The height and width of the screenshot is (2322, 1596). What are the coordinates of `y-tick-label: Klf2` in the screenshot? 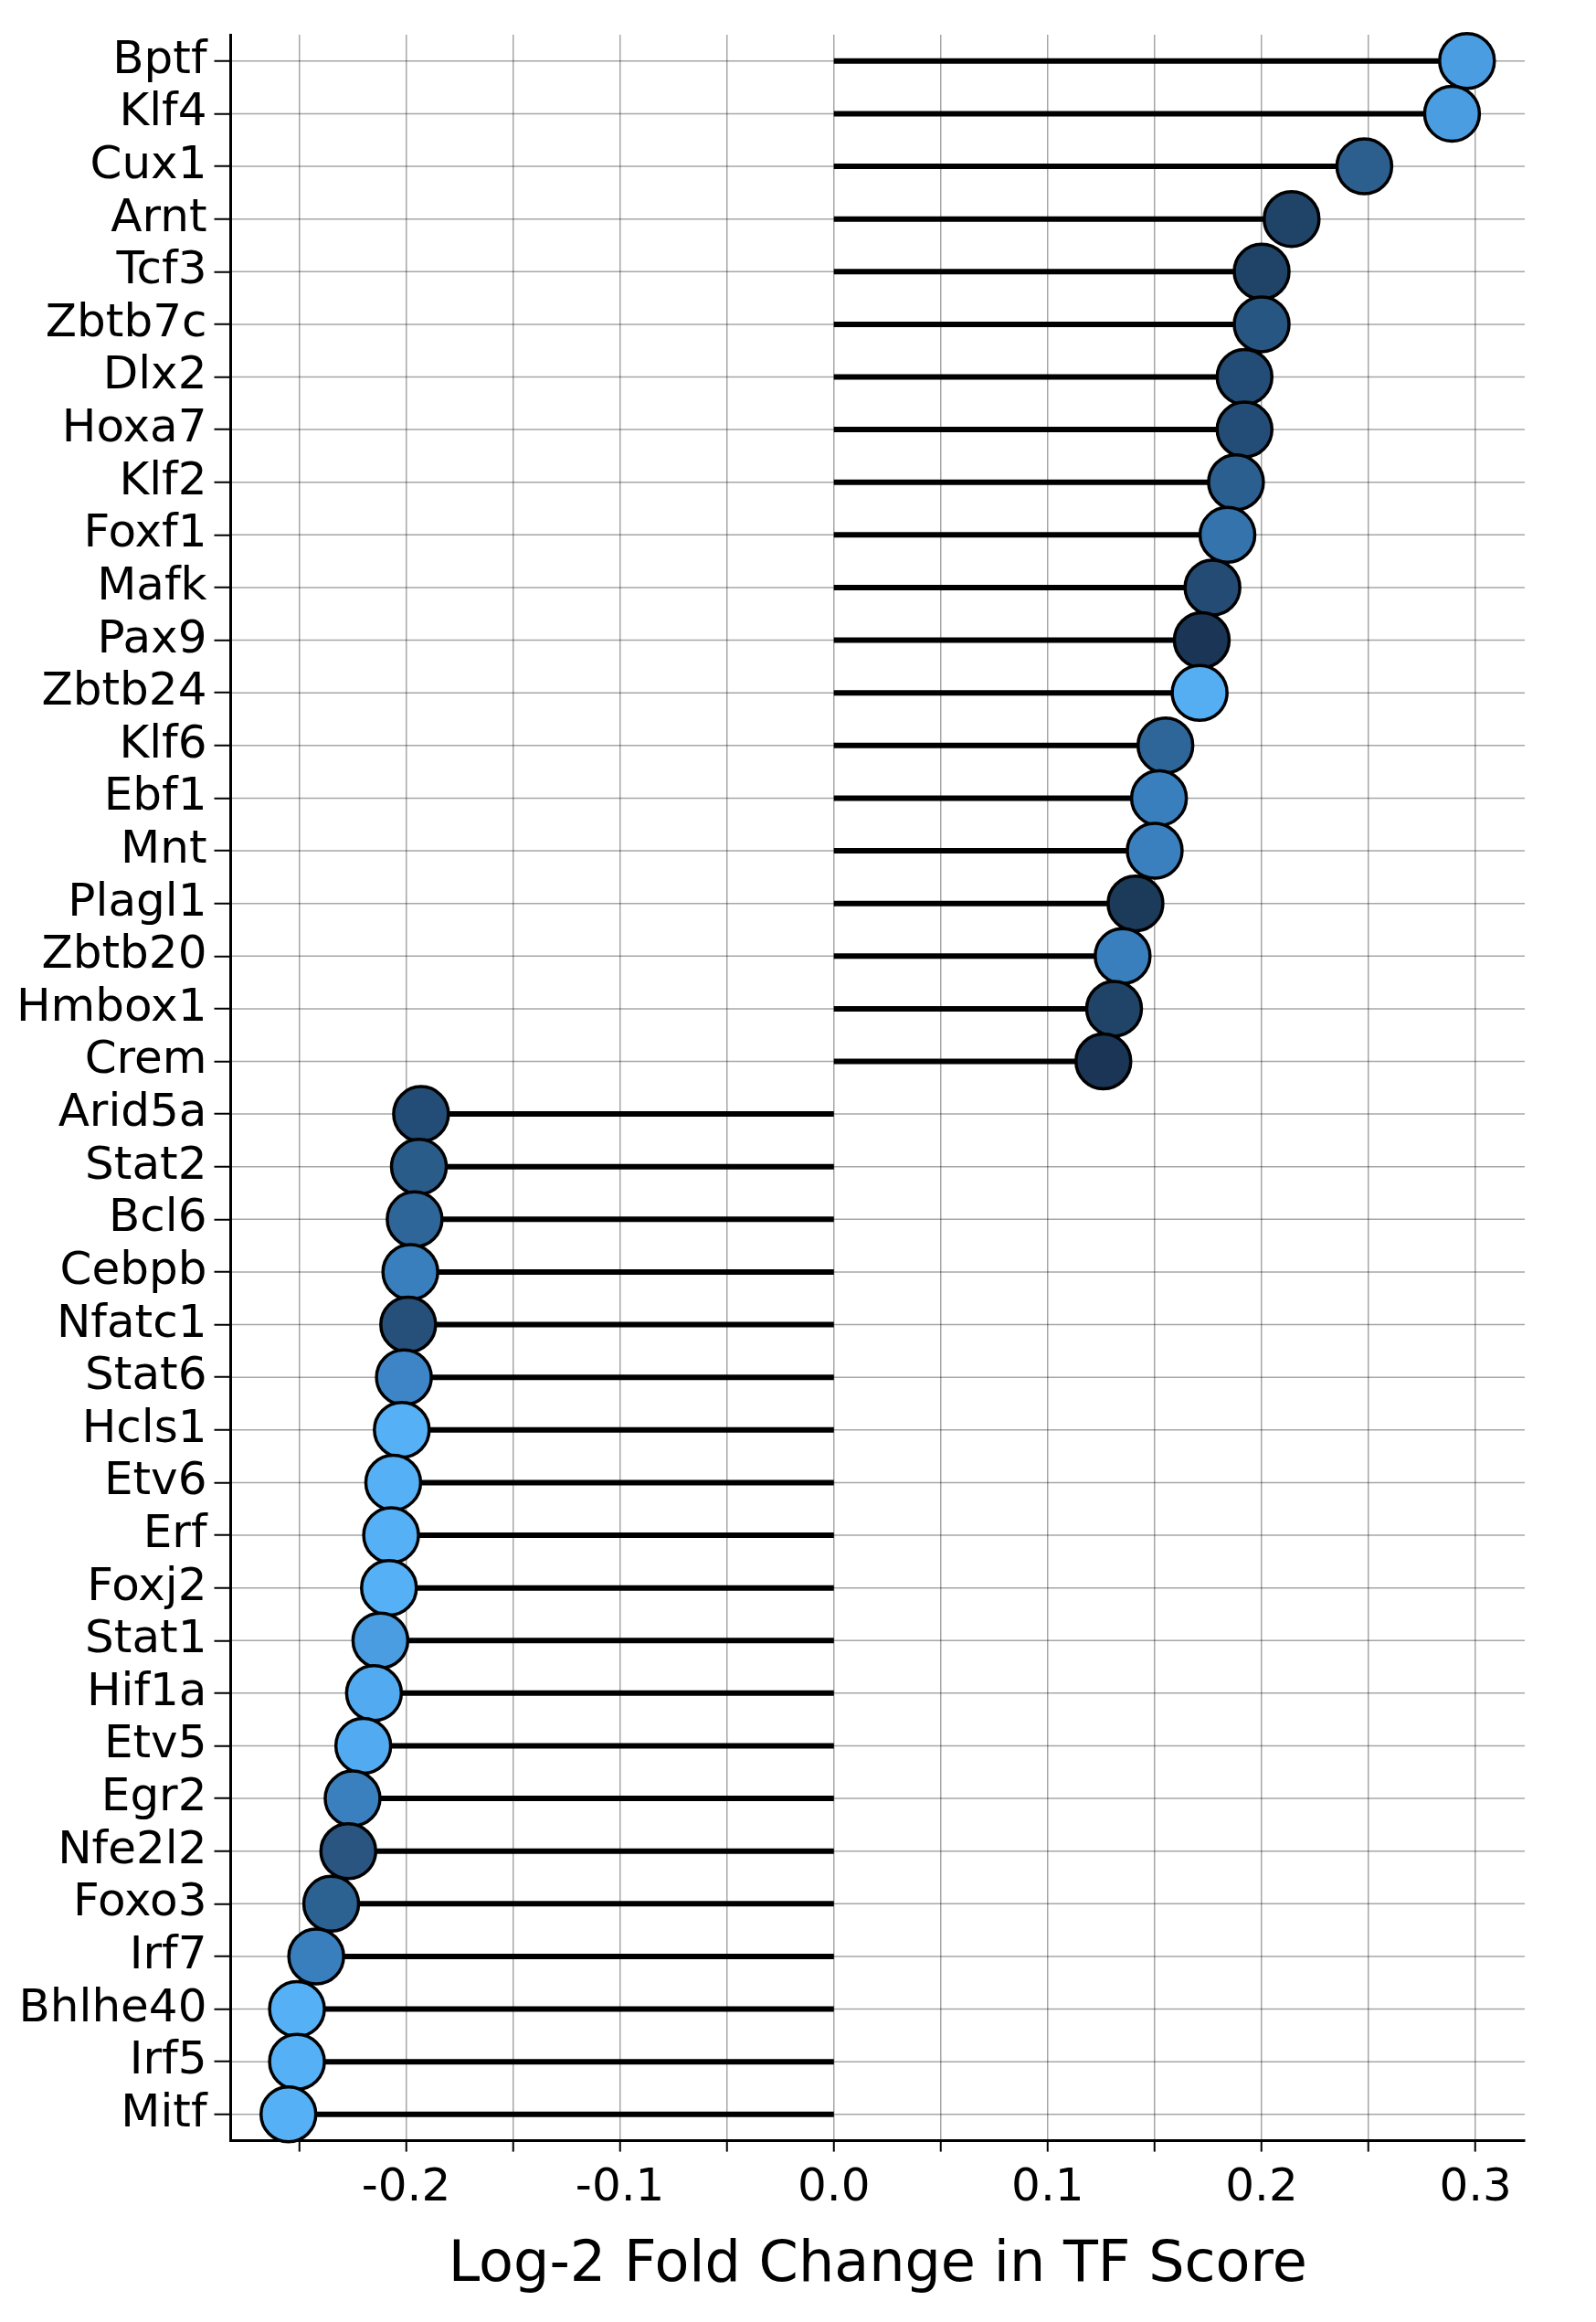 It's located at (163, 478).